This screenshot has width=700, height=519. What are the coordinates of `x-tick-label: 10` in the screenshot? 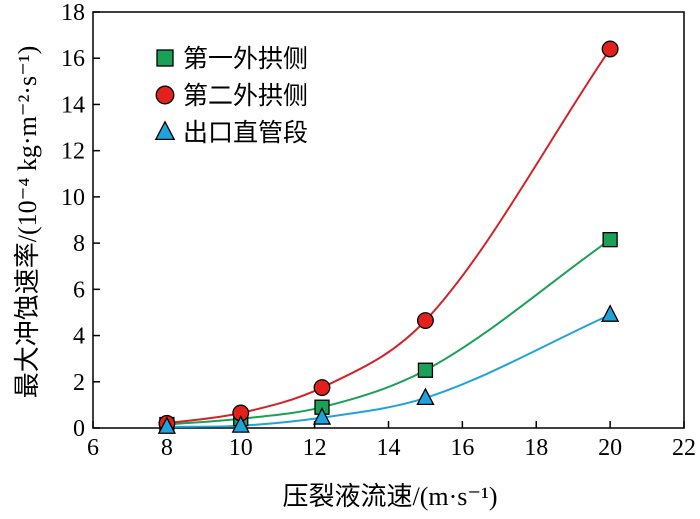 It's located at (241, 448).